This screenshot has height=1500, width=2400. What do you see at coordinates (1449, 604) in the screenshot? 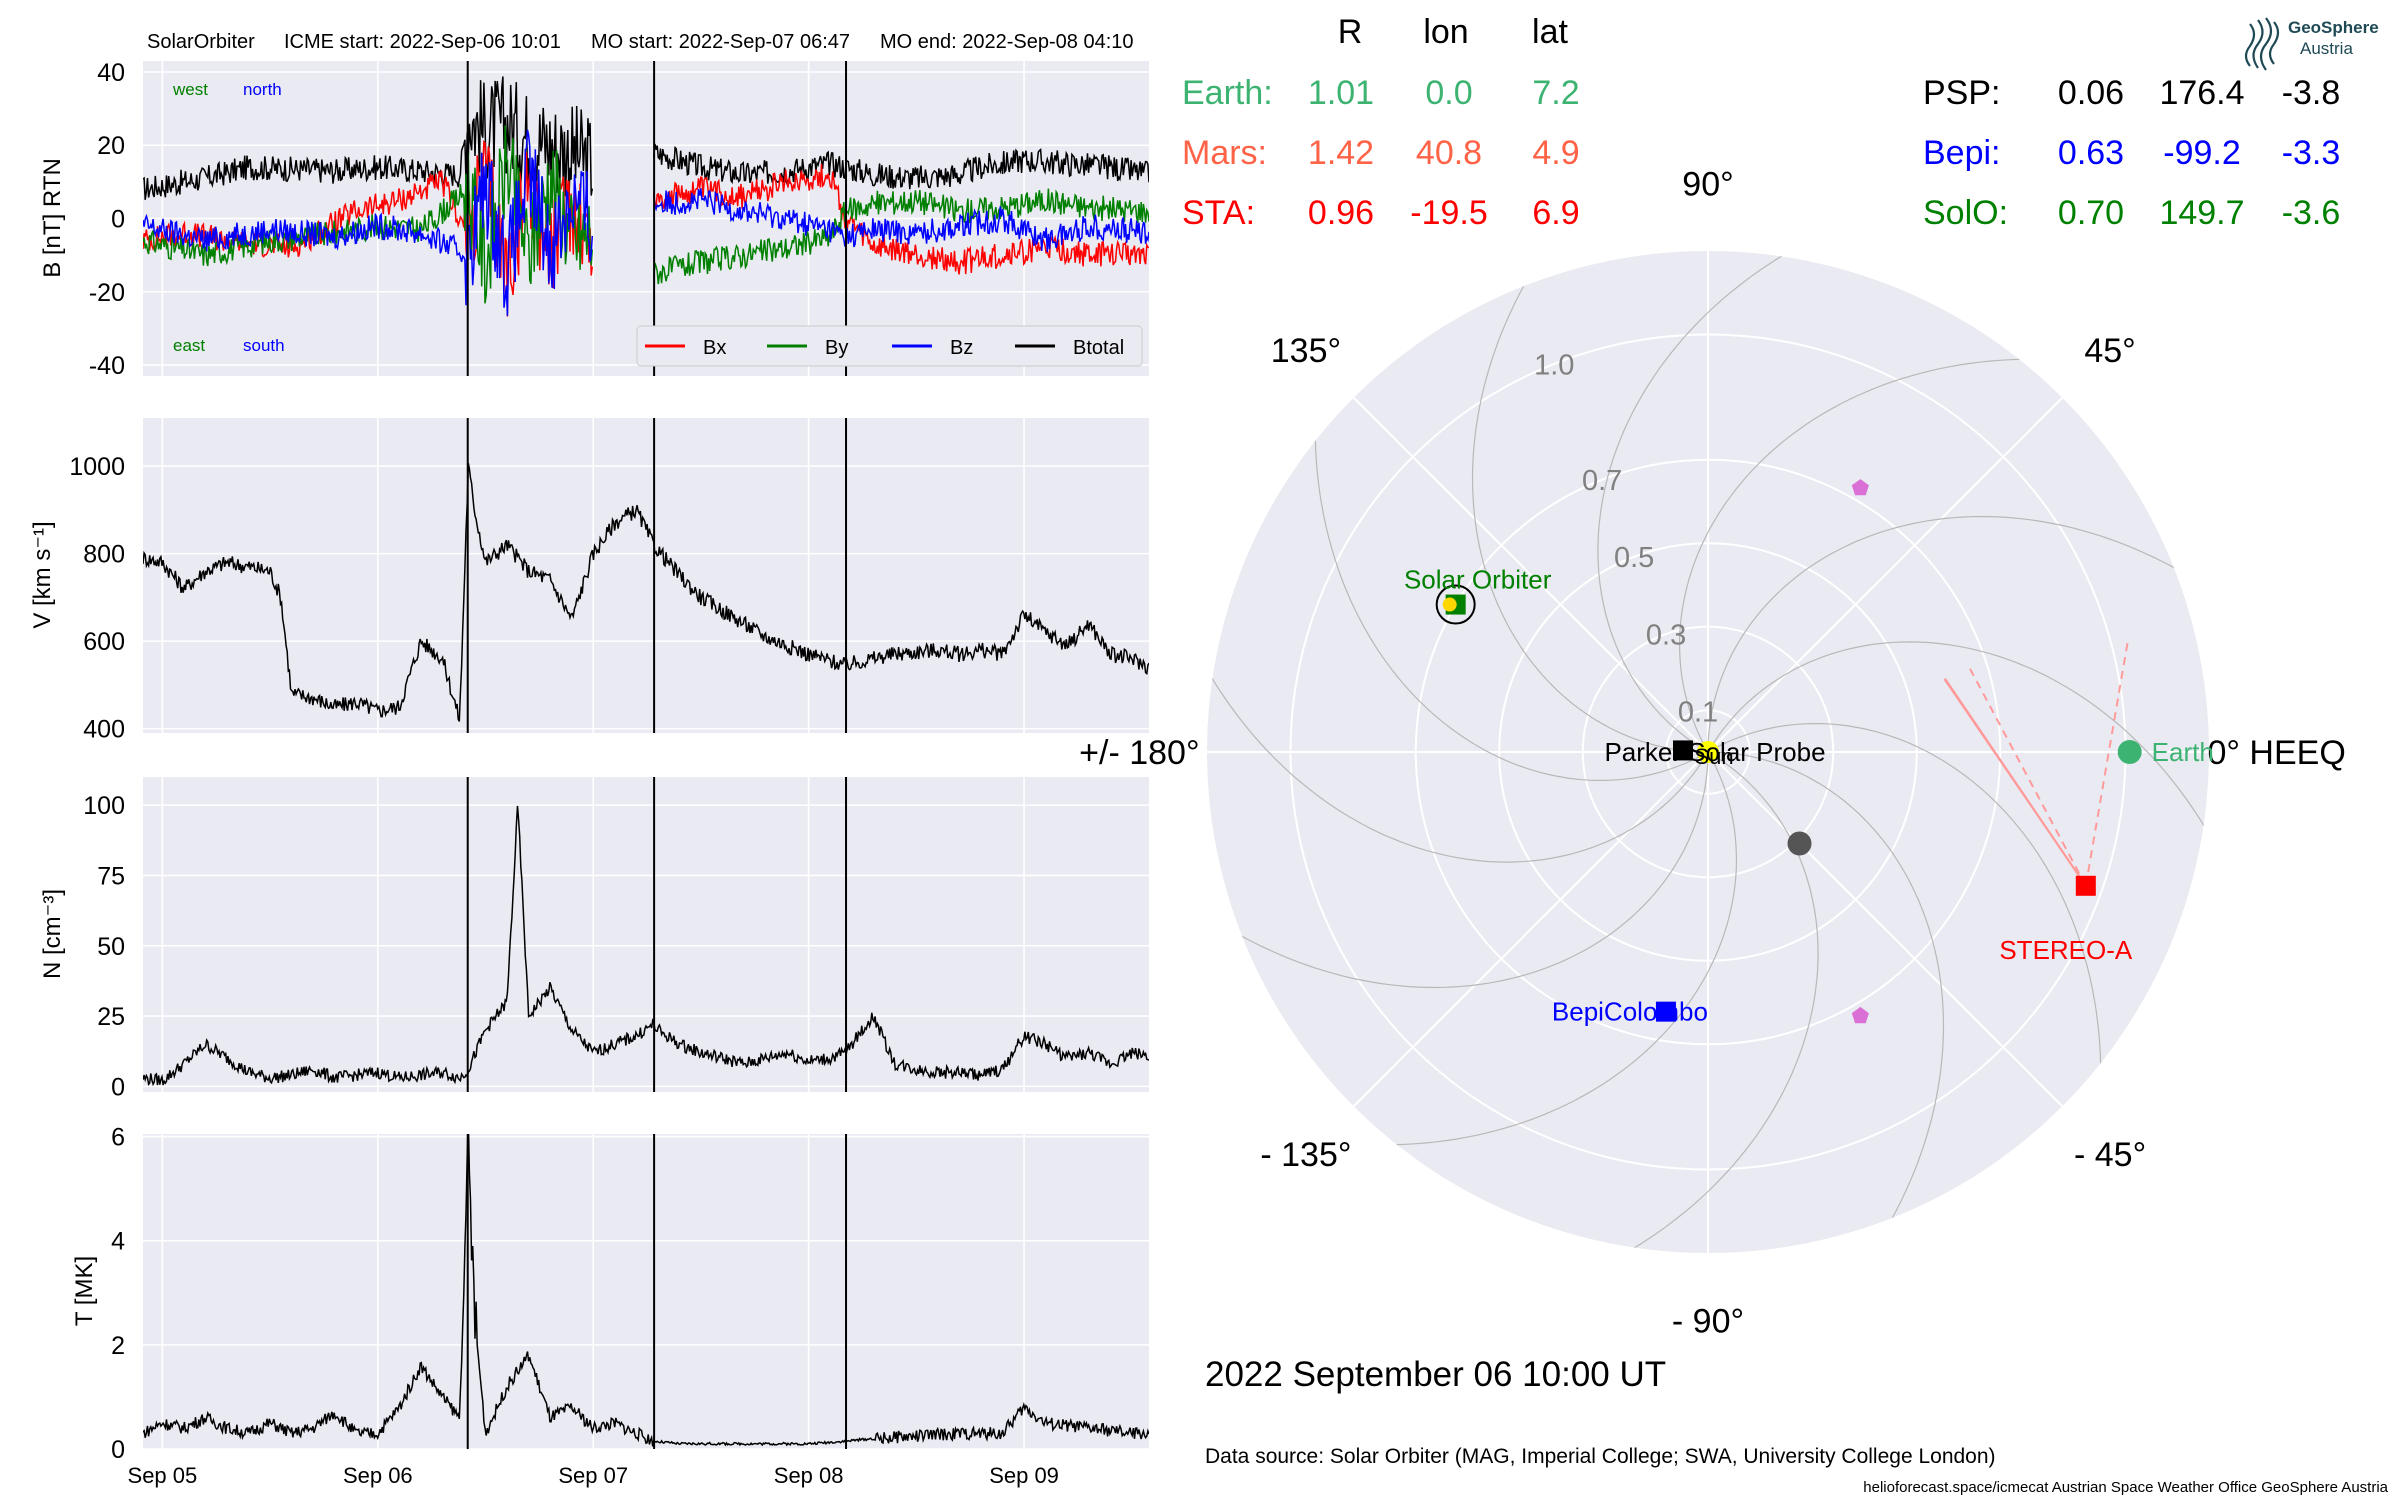
I see `solo-sun-dot` at bounding box center [1449, 604].